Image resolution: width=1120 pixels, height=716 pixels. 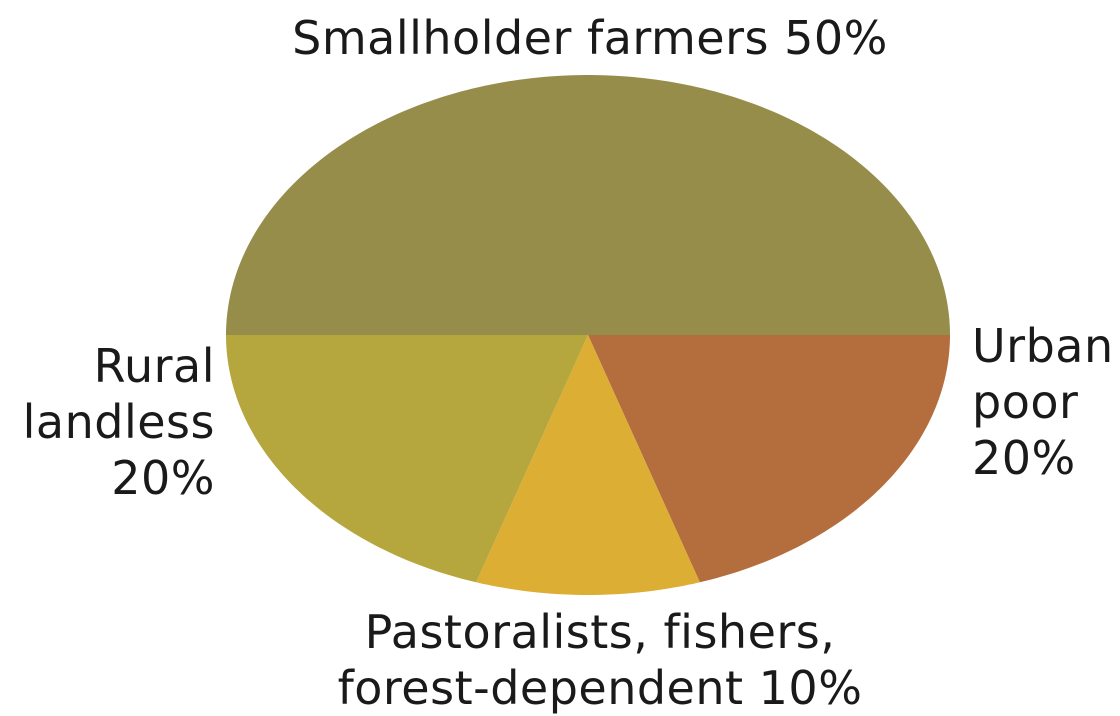 What do you see at coordinates (1043, 346) in the screenshot?
I see `label-urban-line-1: Urban` at bounding box center [1043, 346].